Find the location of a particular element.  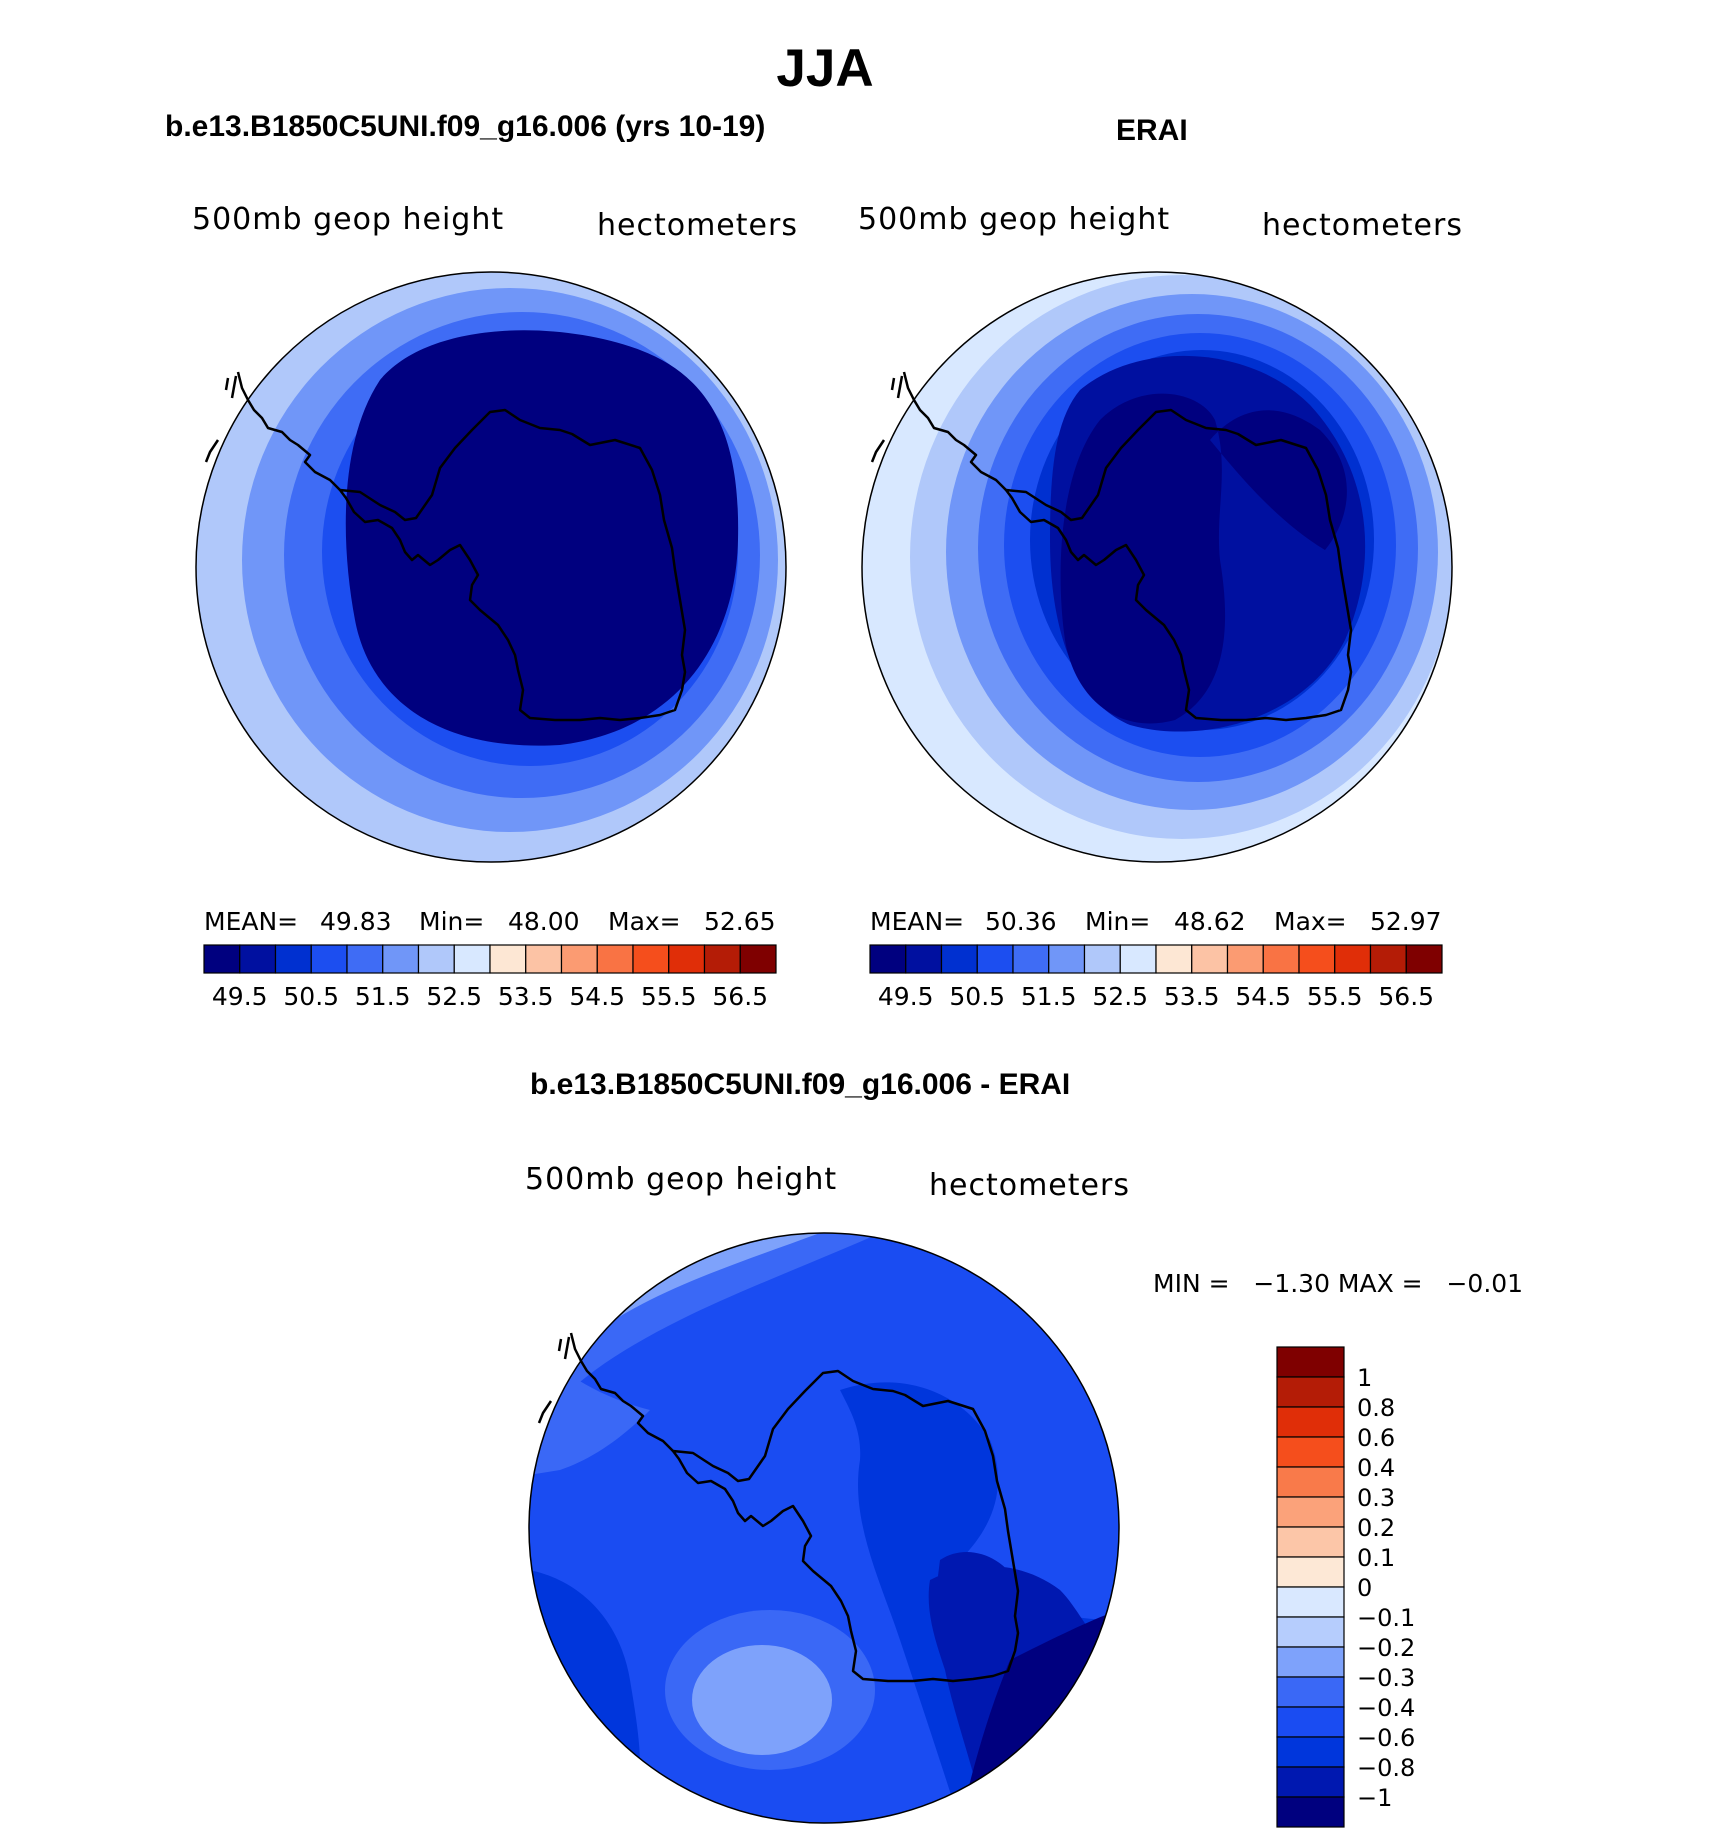

main-title: JJA is located at coordinates (825, 68).